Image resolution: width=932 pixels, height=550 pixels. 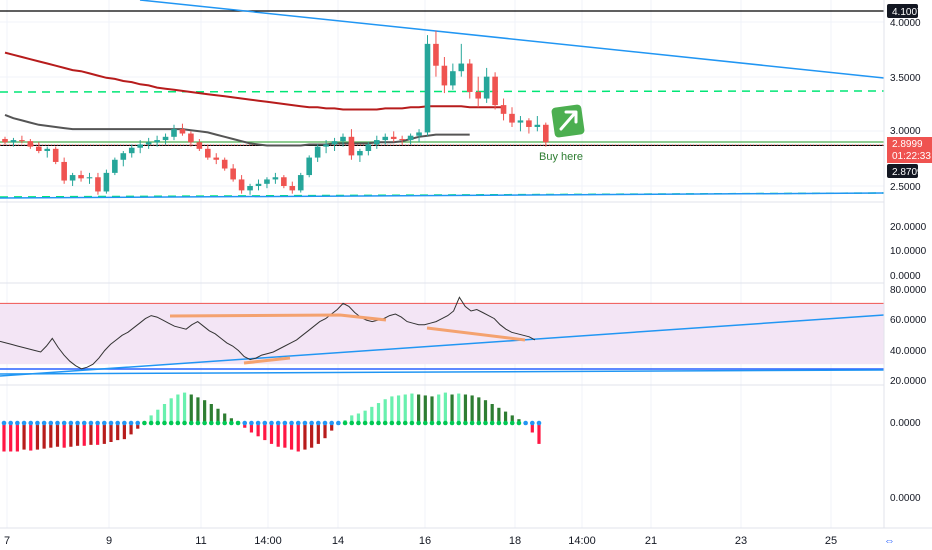 What do you see at coordinates (271, 422) in the screenshot?
I see `momentum-panel` at bounding box center [271, 422].